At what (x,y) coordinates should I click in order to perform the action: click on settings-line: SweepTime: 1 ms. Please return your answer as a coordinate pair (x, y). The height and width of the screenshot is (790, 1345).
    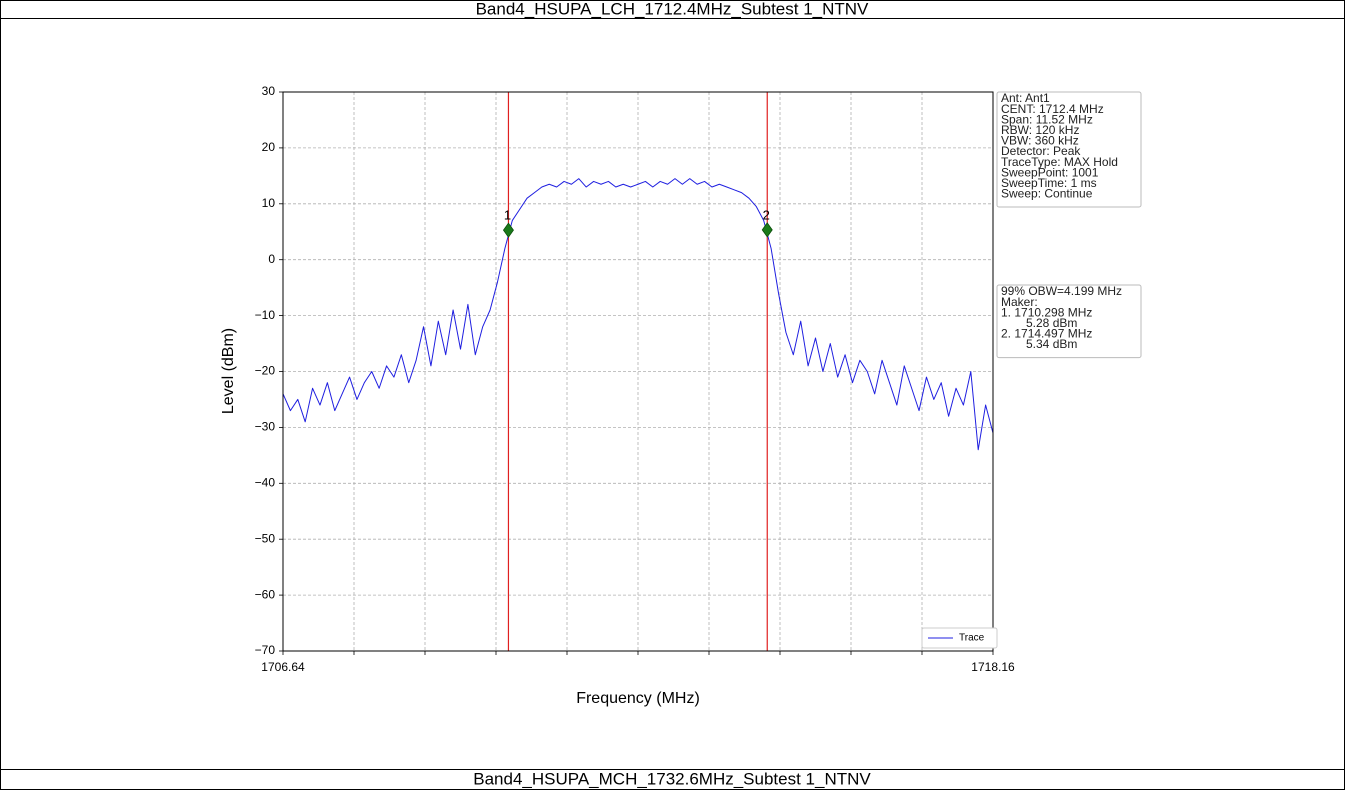
    Looking at the image, I should click on (1049, 183).